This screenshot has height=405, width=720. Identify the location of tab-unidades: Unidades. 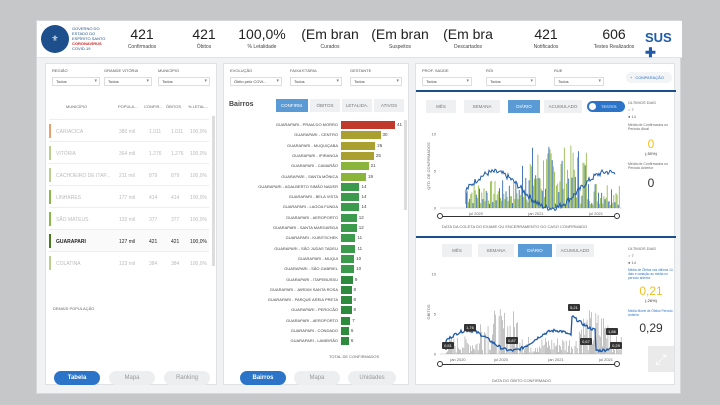
(372, 378).